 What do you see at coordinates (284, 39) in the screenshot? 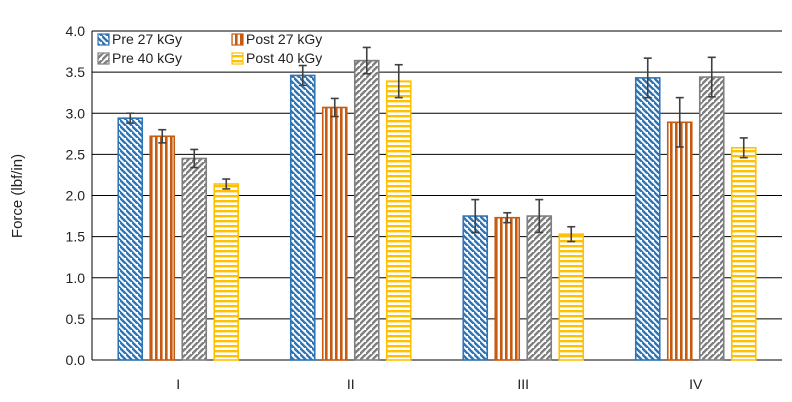
I see `legend-label: Post 27 kGy` at bounding box center [284, 39].